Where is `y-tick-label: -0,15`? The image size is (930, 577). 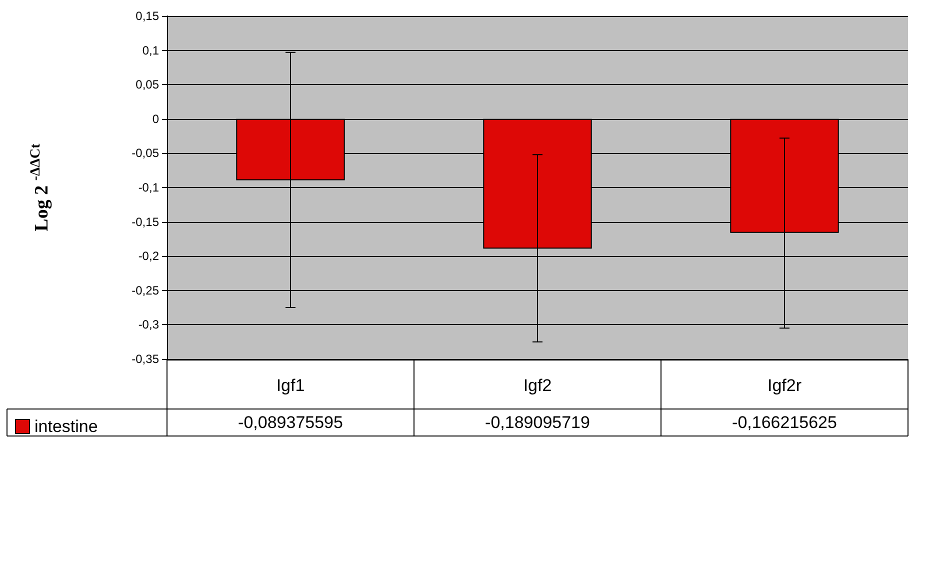
y-tick-label: -0,15 is located at coordinates (146, 221).